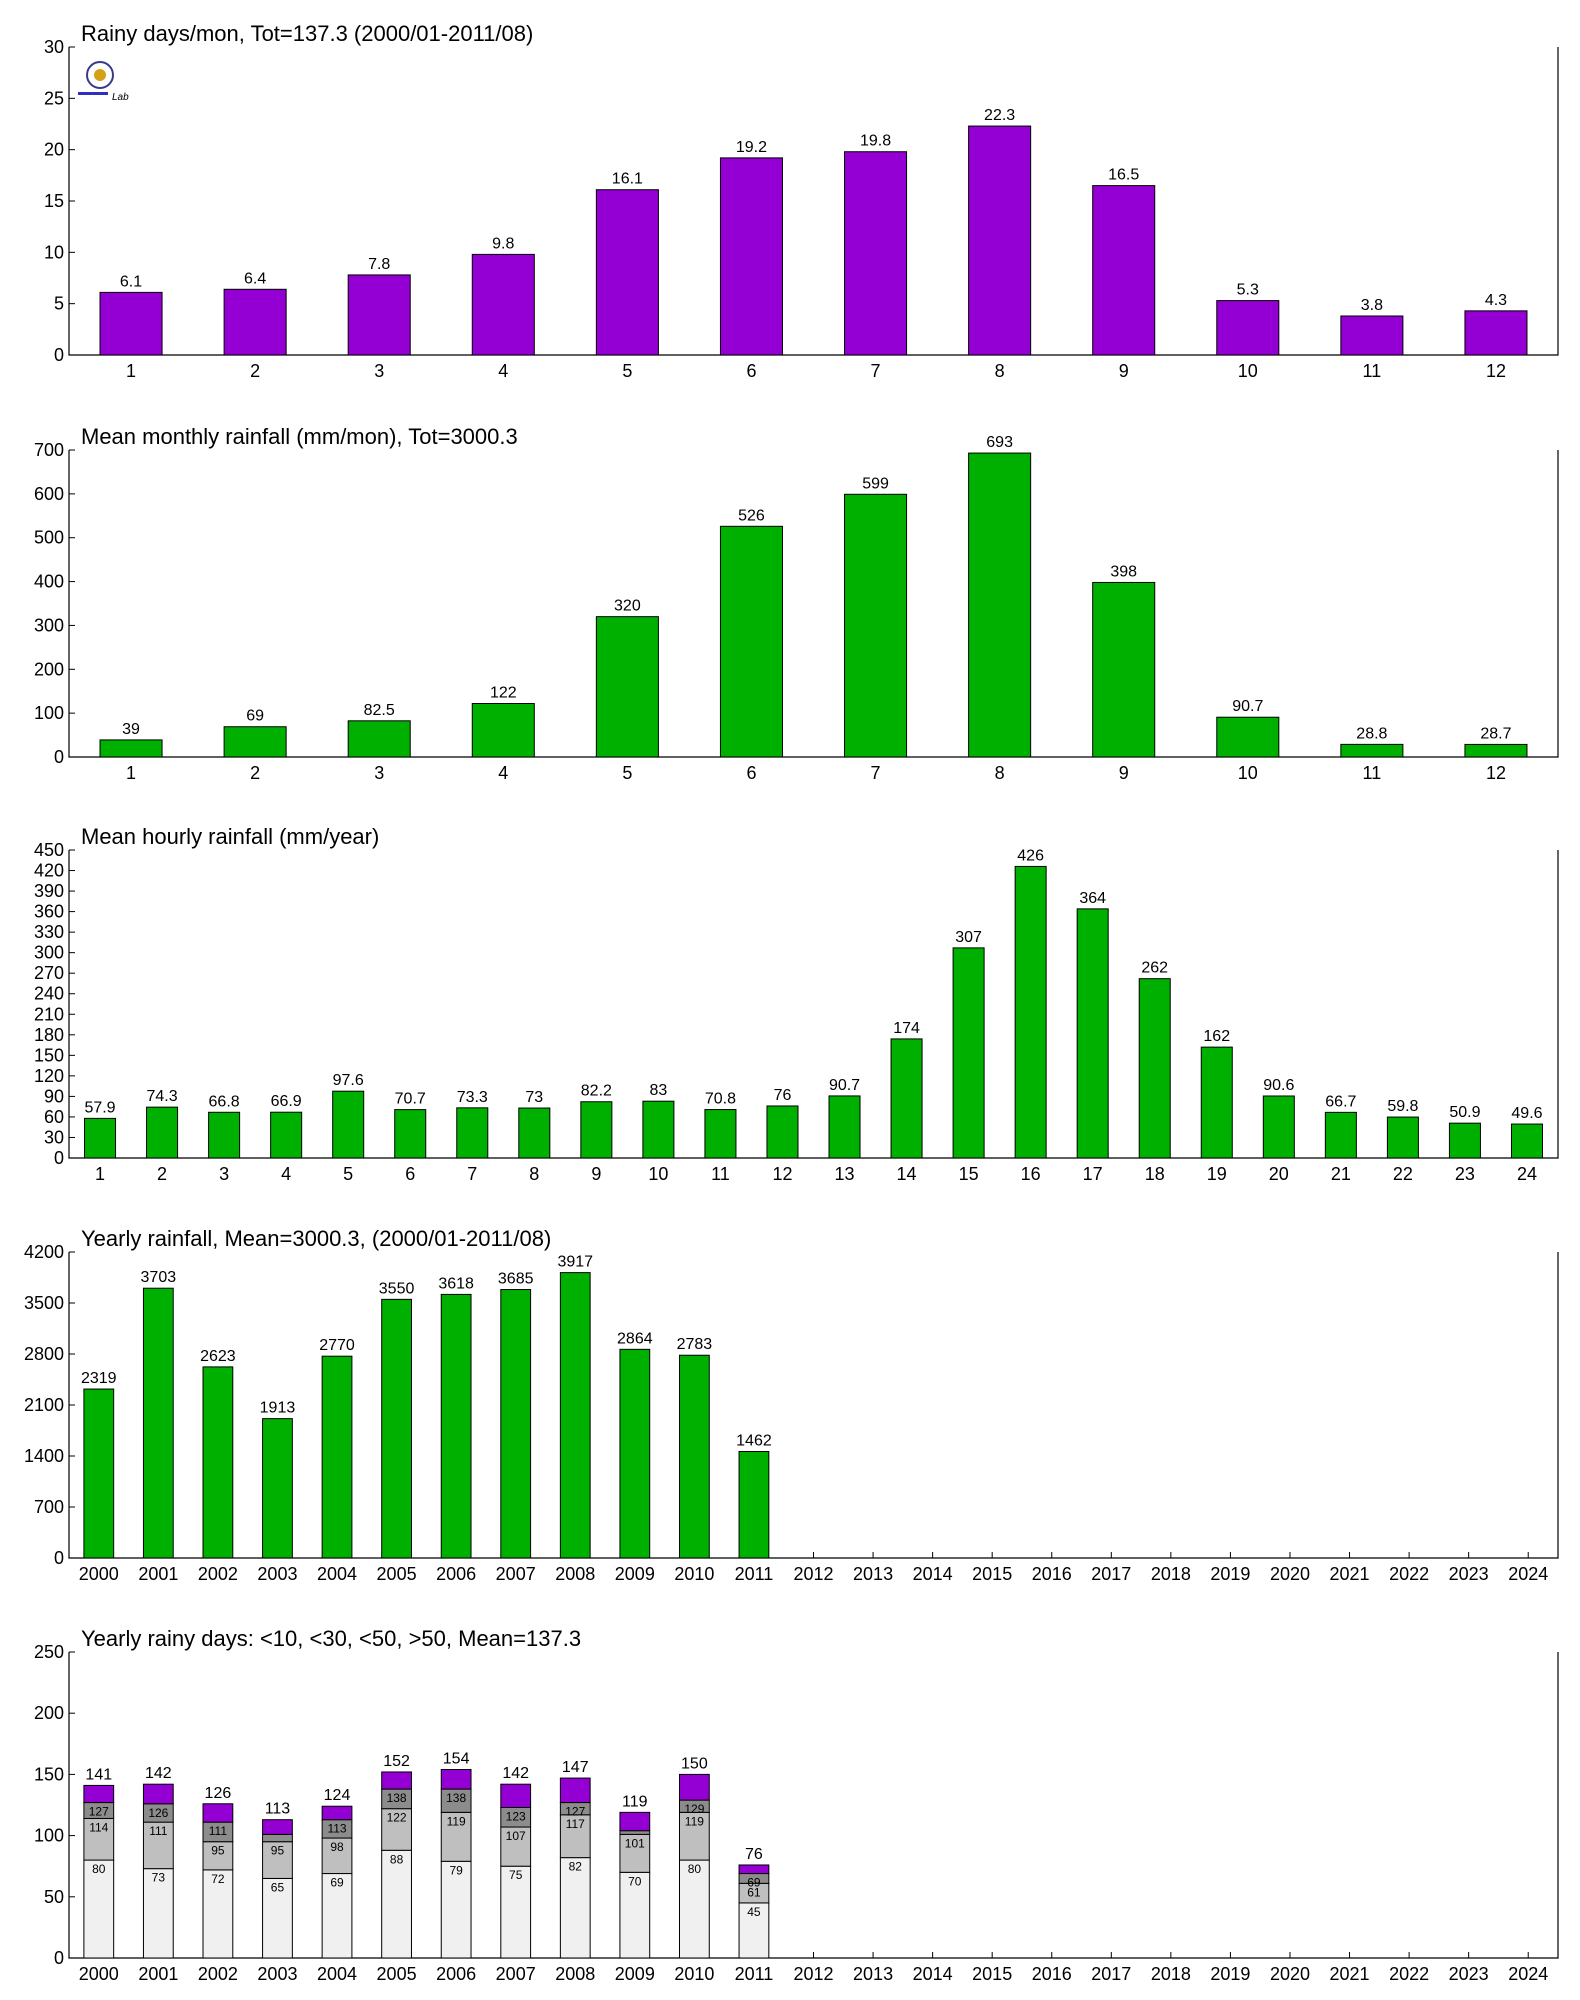  Describe the element at coordinates (1372, 773) in the screenshot. I see `monthly-rainfall-xtick-label: 11` at that location.